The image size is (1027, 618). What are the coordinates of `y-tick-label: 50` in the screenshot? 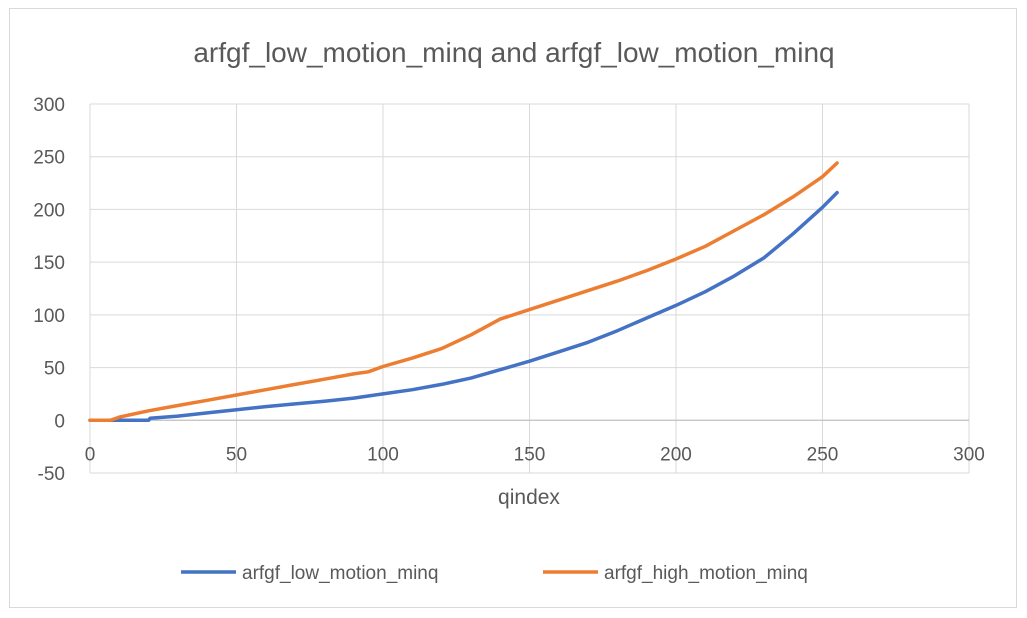 It's located at (54, 369).